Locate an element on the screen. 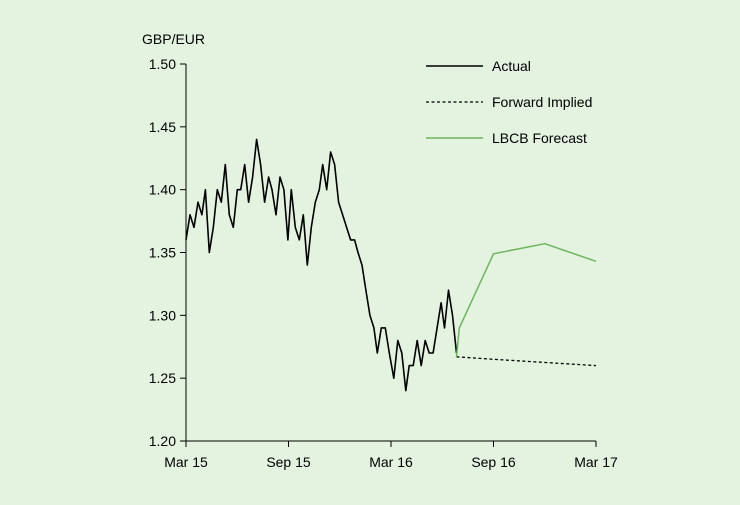  y-tick-label: 1.30 is located at coordinates (162, 315).